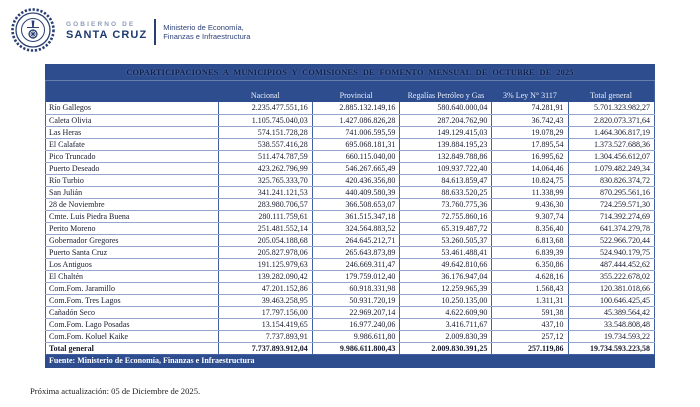 This screenshot has height=407, width=700. I want to click on value-cell: 283.980.706,57, so click(265, 204).